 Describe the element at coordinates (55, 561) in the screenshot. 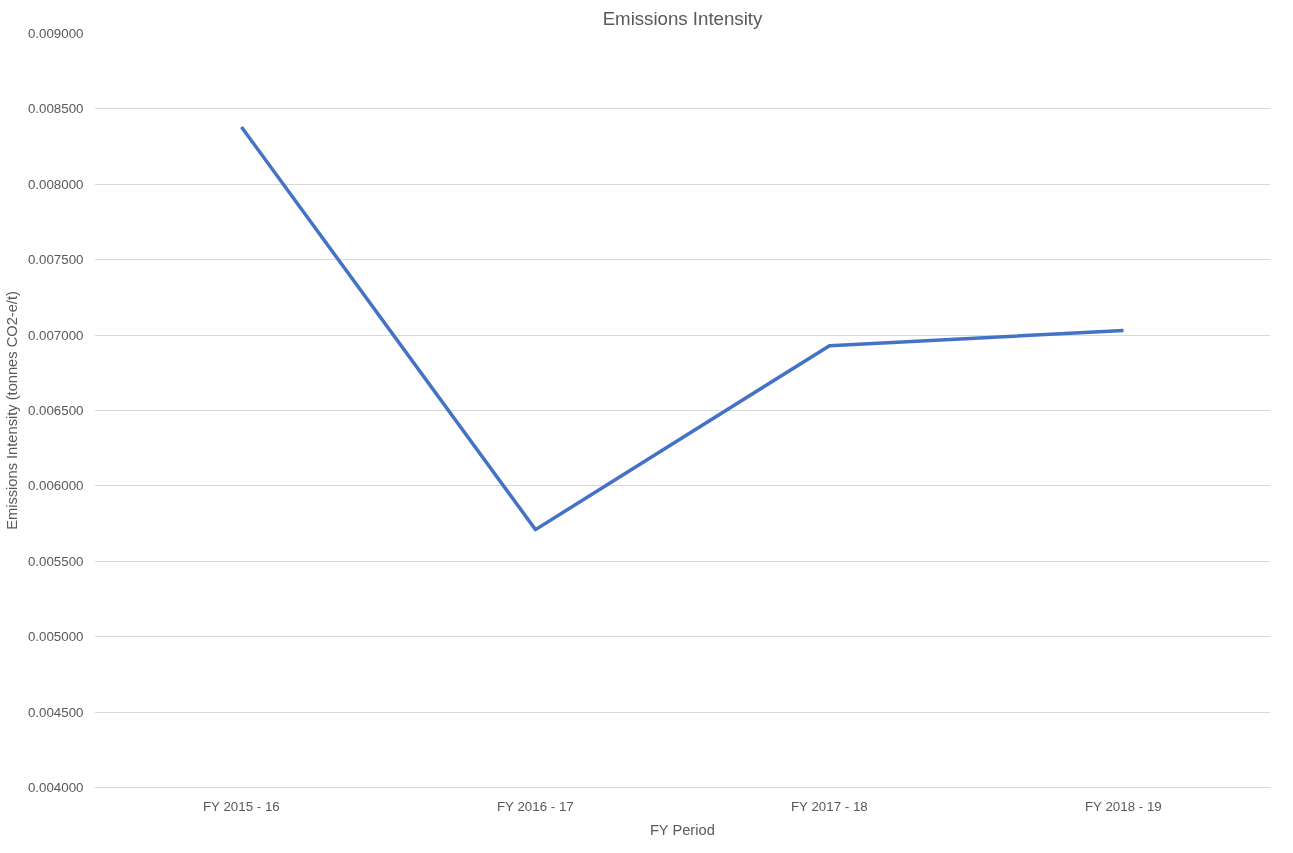

I see `y-tick-label: 0.005500` at that location.